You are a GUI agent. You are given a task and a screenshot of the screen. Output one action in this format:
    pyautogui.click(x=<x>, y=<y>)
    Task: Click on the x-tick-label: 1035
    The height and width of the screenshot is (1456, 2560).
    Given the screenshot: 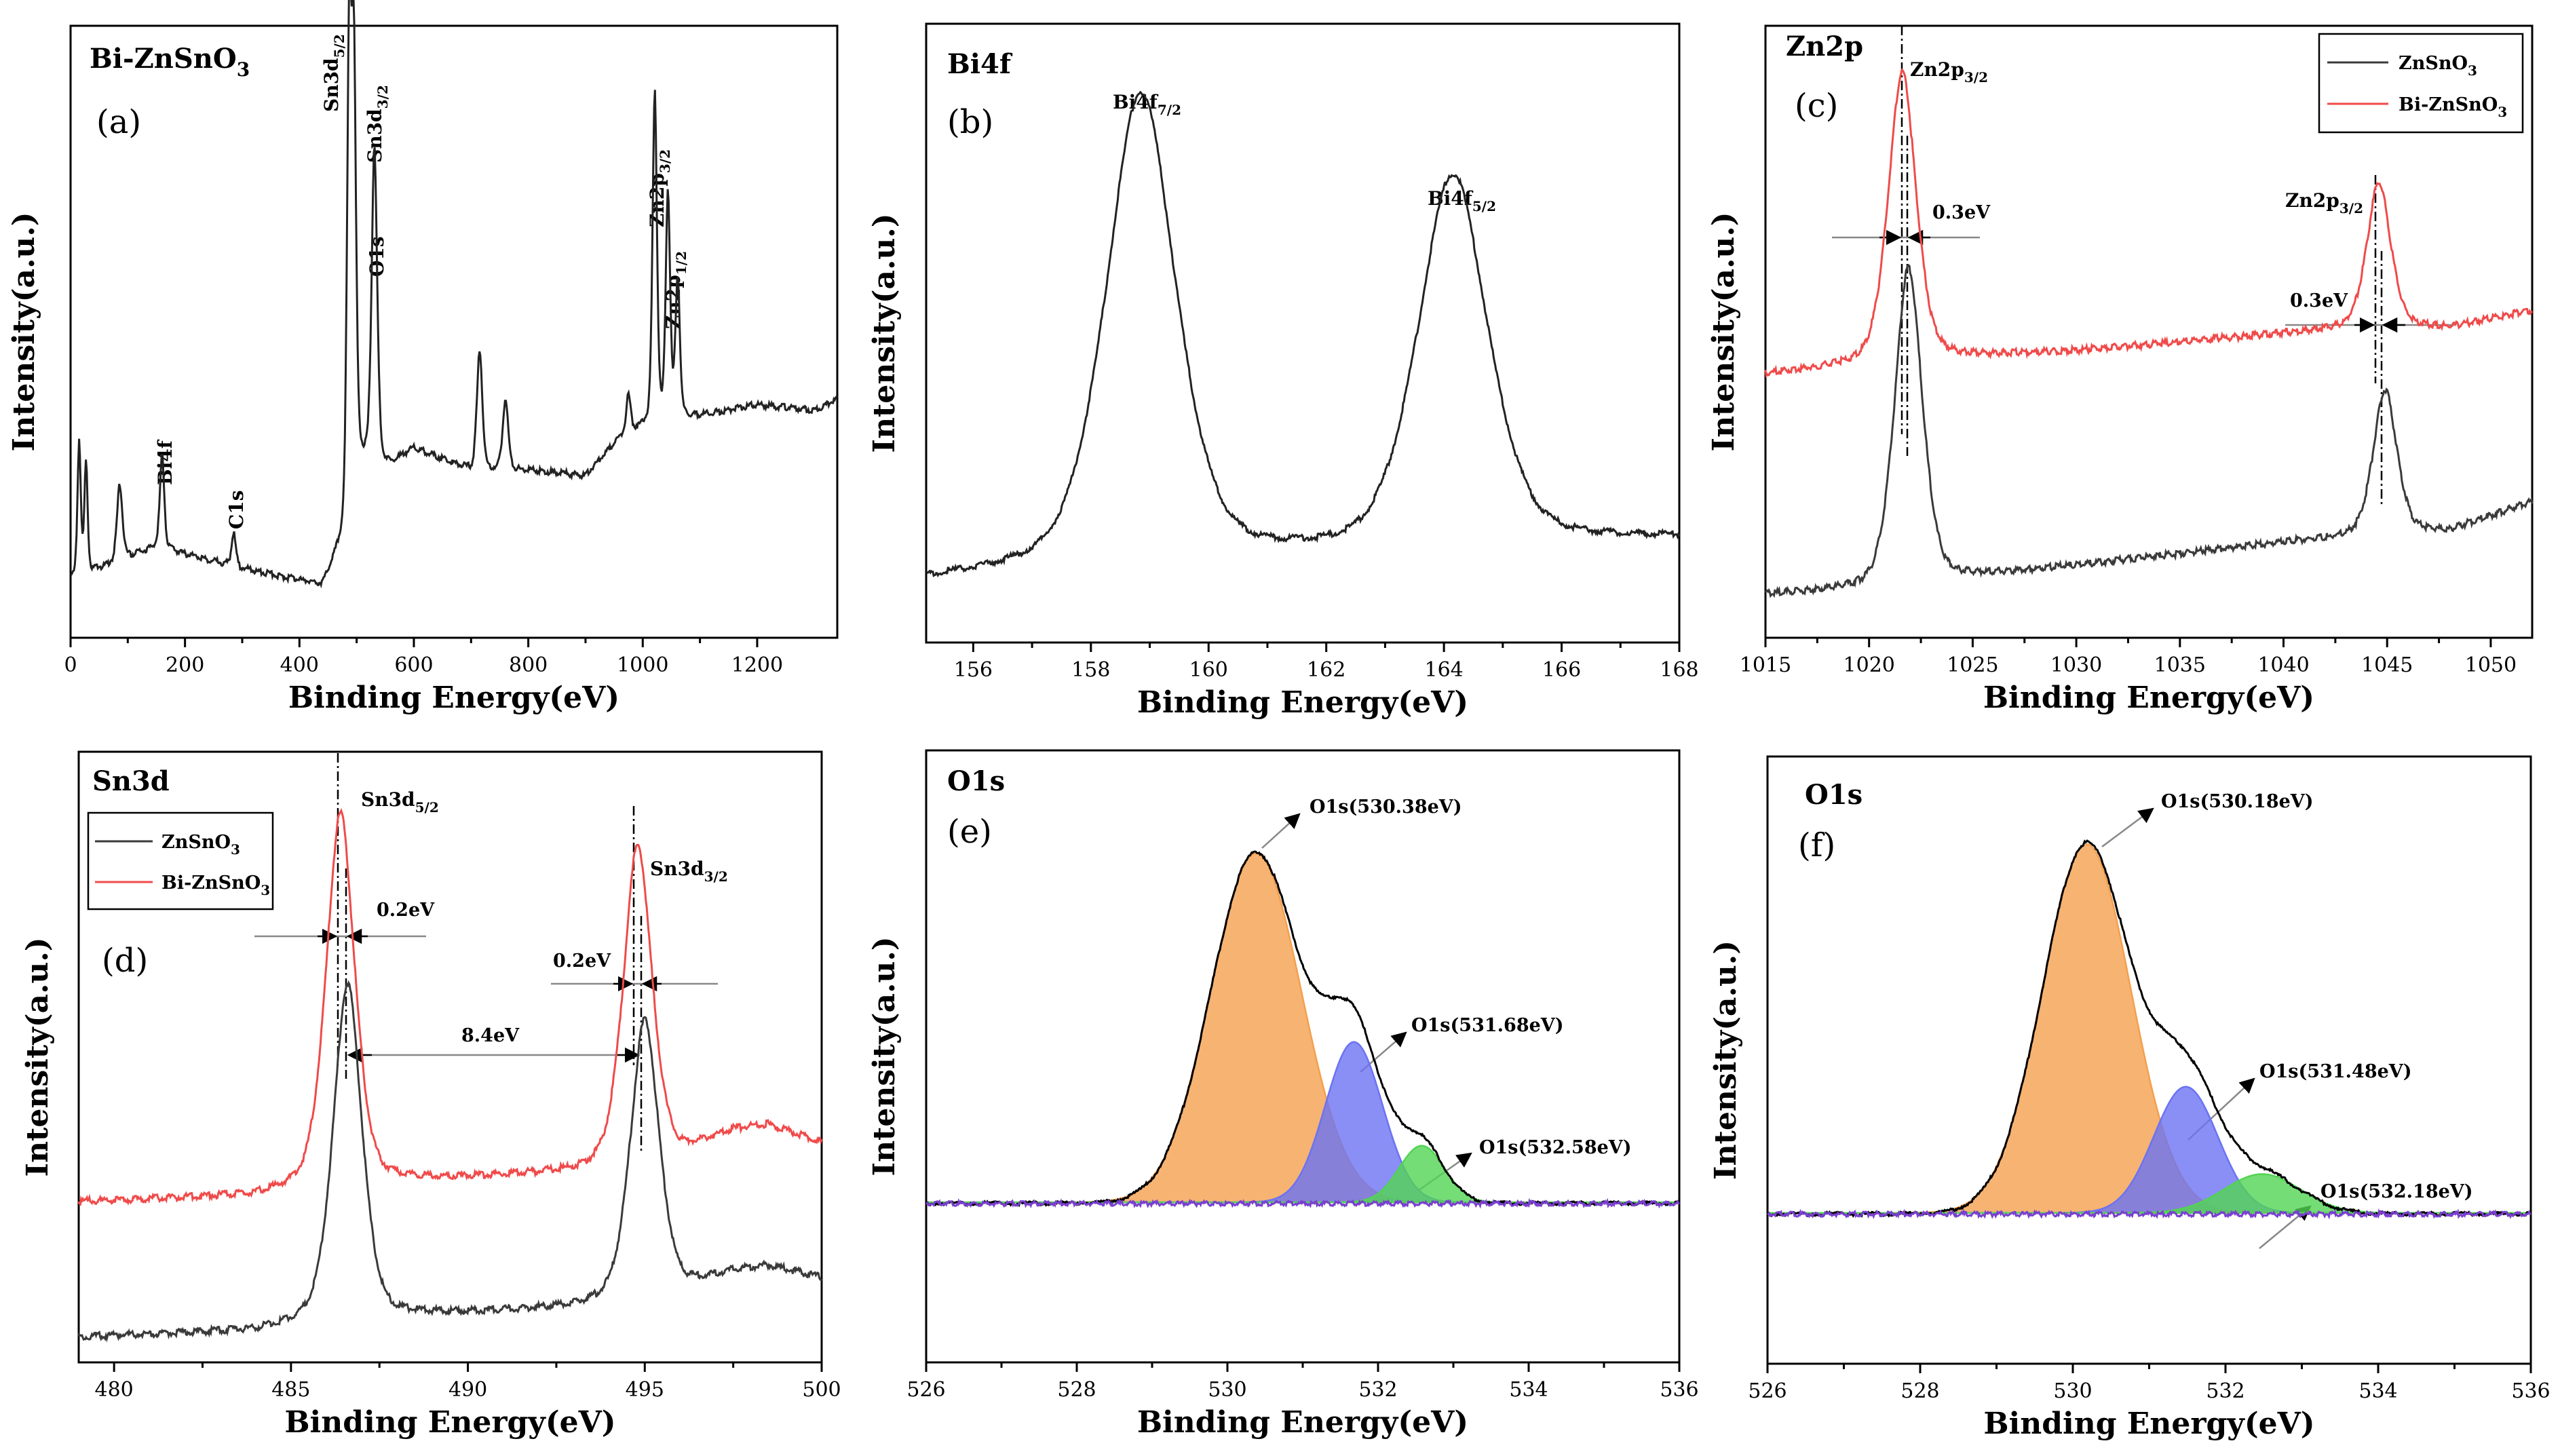 What is the action you would take?
    pyautogui.click(x=2180, y=665)
    